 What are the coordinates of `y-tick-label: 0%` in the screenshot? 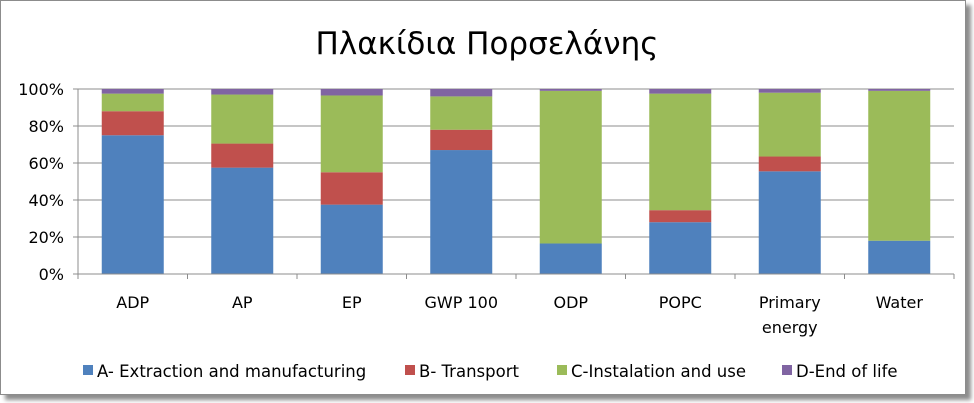 It's located at (51, 274).